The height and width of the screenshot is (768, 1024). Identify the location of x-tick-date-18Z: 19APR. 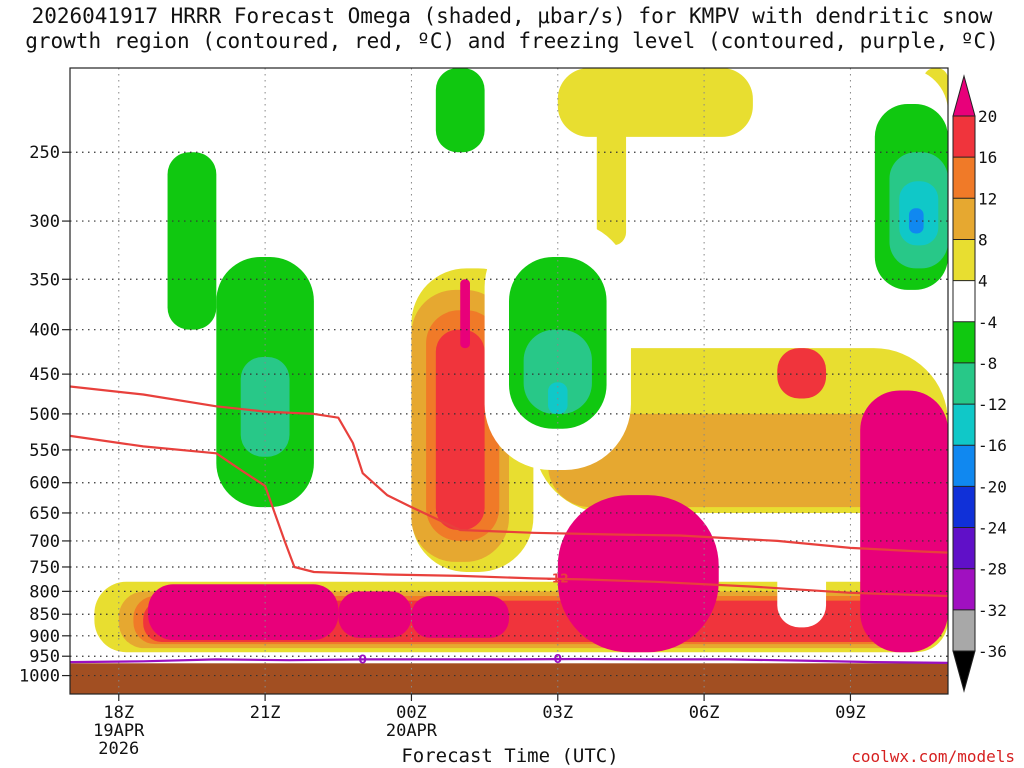
(119, 731).